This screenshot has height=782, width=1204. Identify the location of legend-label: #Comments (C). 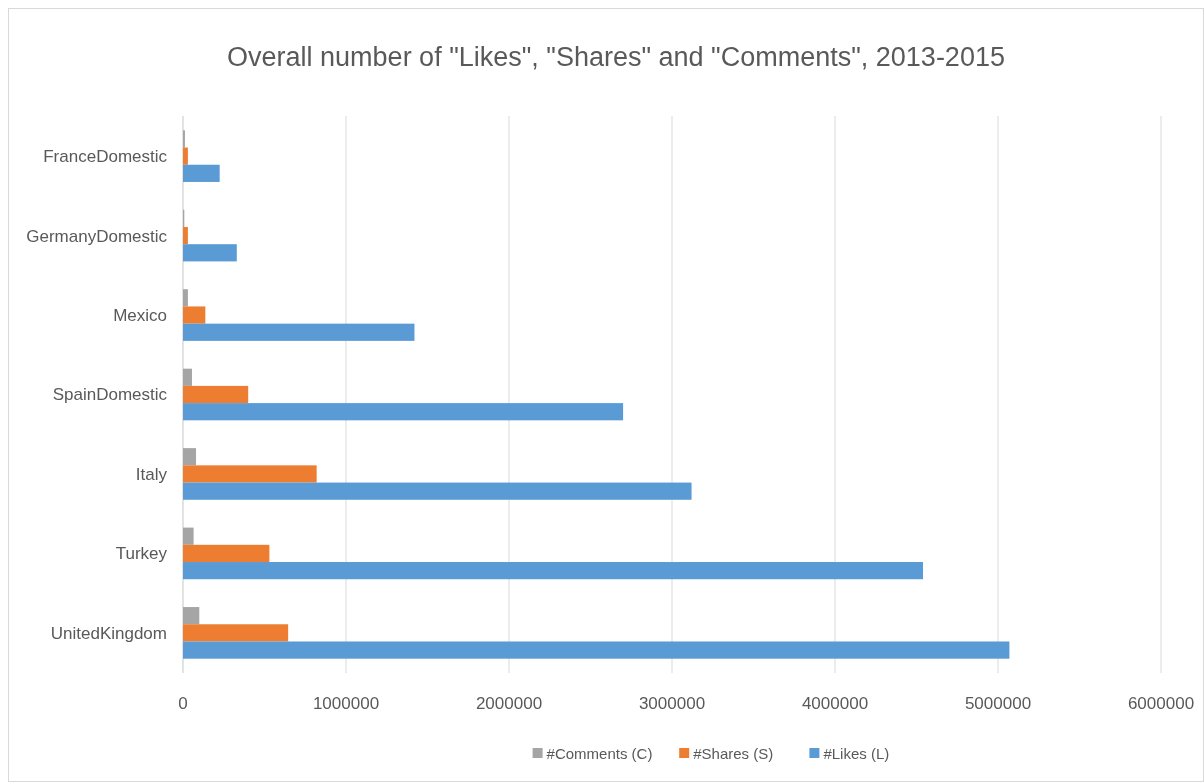
(599, 754).